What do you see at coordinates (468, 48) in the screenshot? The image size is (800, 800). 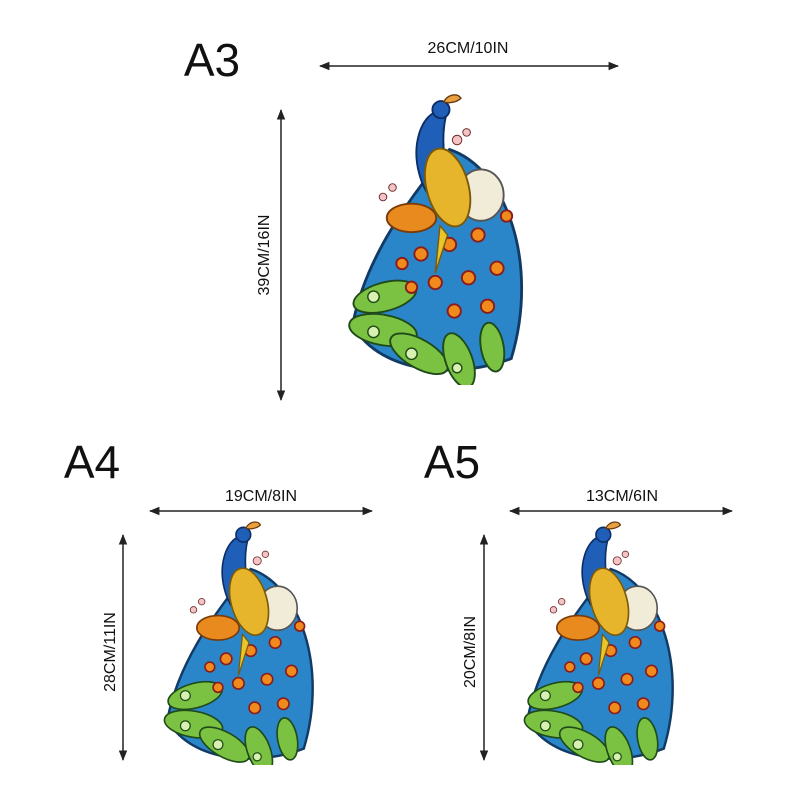 I see `width-label: 26CM/10IN` at bounding box center [468, 48].